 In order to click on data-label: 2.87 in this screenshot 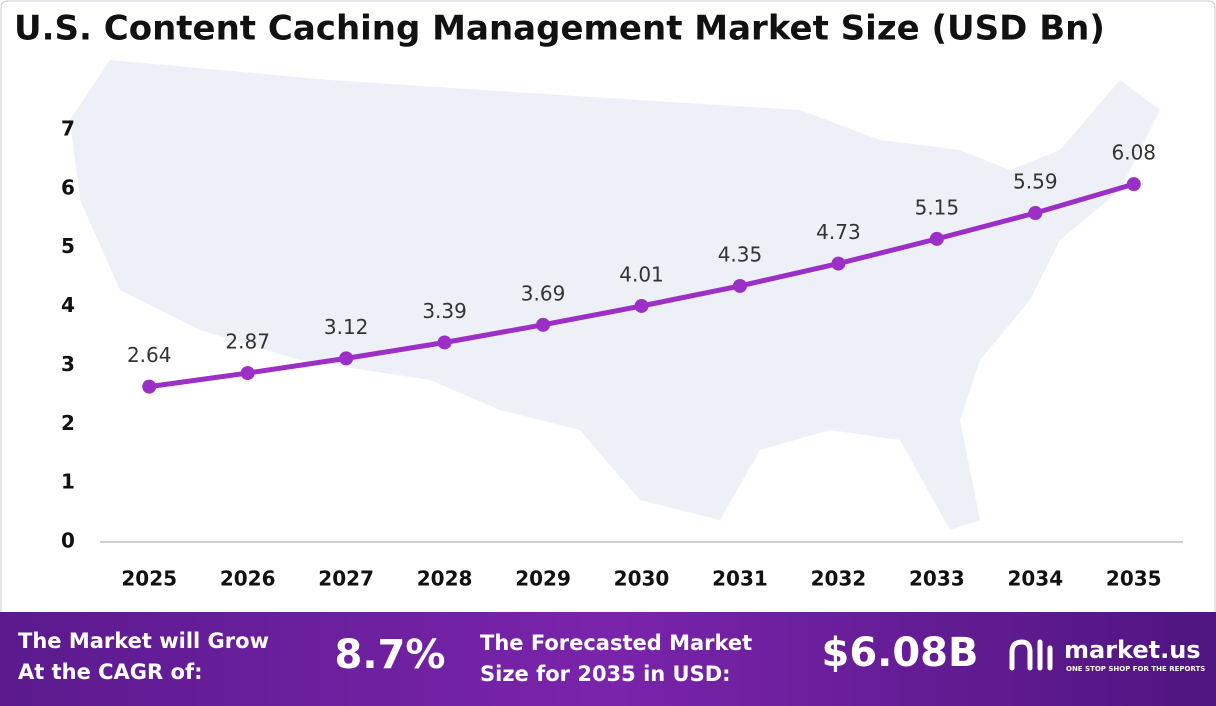, I will do `click(247, 342)`.